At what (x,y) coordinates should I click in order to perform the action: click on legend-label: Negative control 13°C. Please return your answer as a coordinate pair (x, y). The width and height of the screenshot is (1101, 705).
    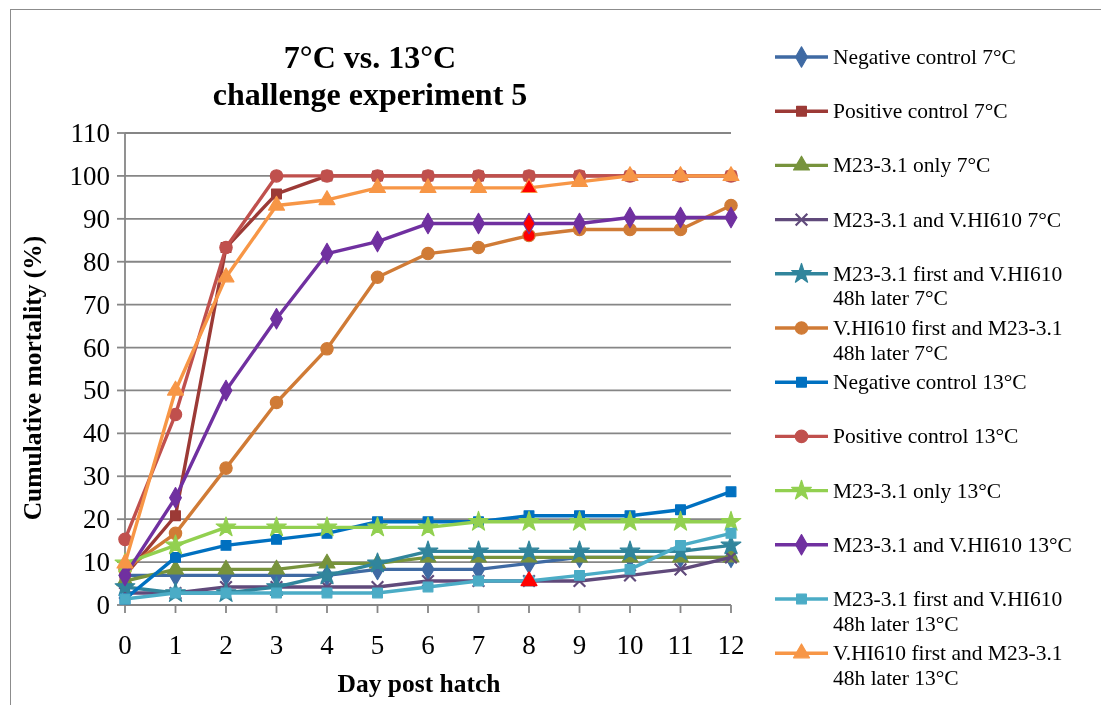
    Looking at the image, I should click on (930, 382).